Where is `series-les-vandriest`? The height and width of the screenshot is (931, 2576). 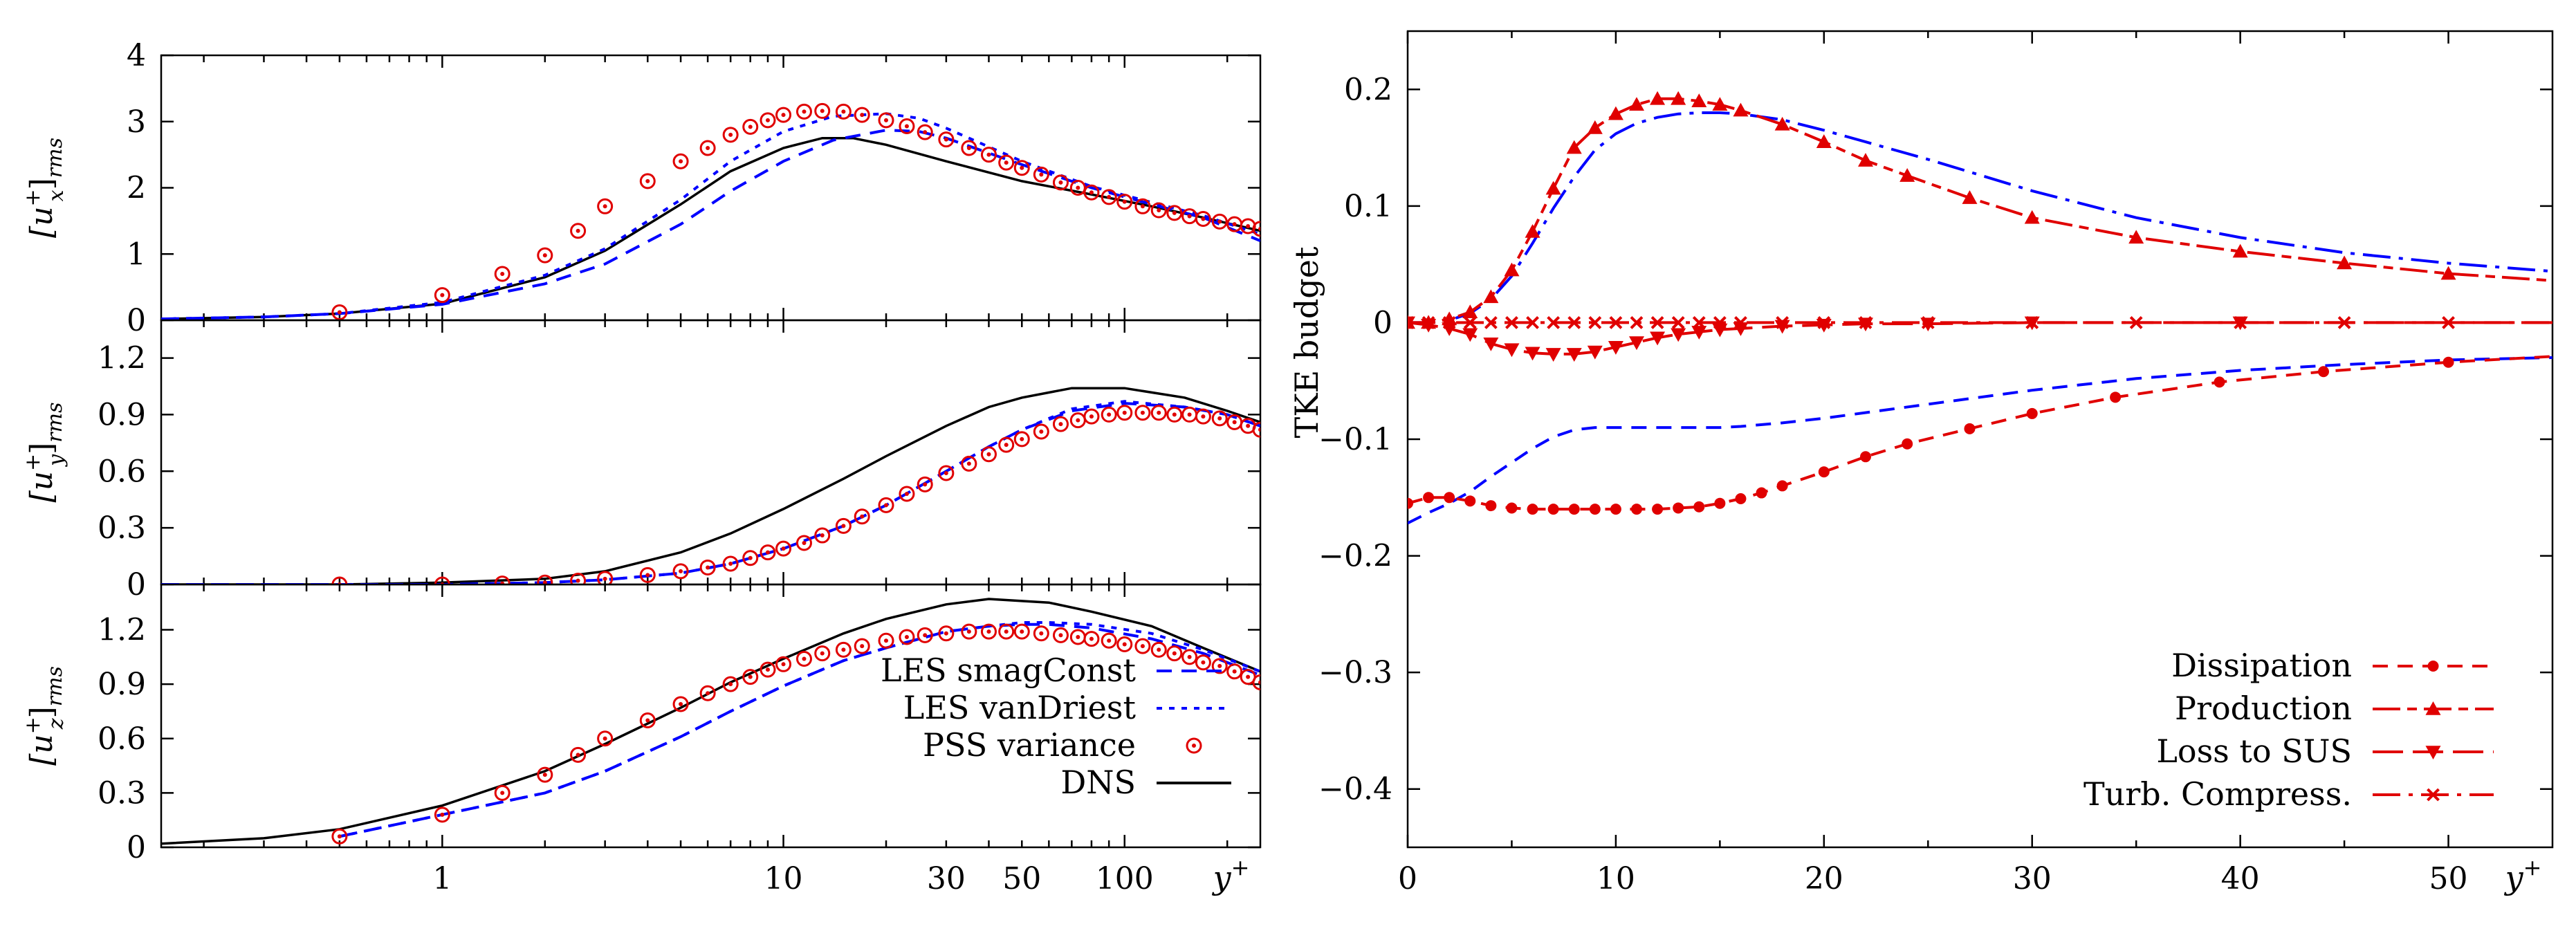
series-les-vandriest is located at coordinates (710, 216).